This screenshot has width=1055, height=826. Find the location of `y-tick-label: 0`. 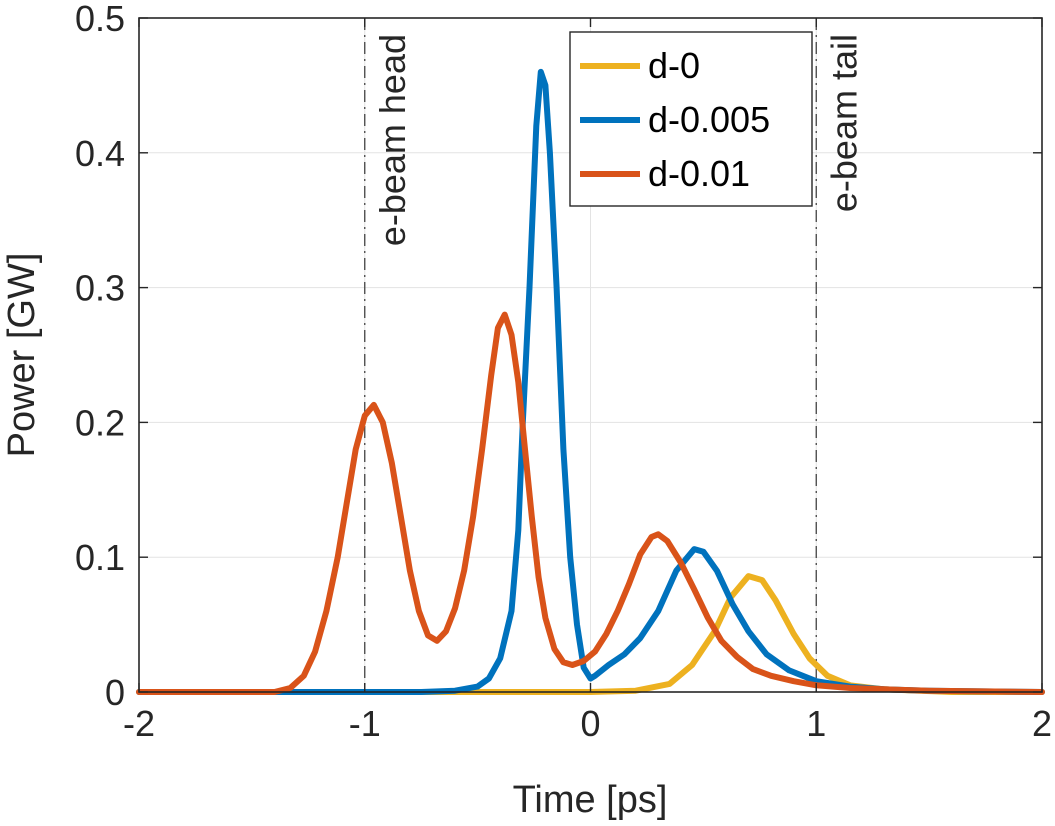

y-tick-label: 0 is located at coordinates (115, 692).